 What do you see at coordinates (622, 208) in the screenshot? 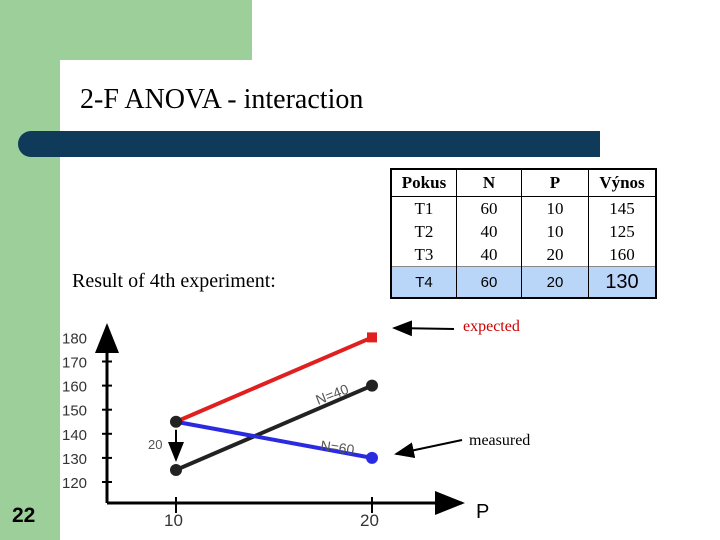
I see `table-cell: 145` at bounding box center [622, 208].